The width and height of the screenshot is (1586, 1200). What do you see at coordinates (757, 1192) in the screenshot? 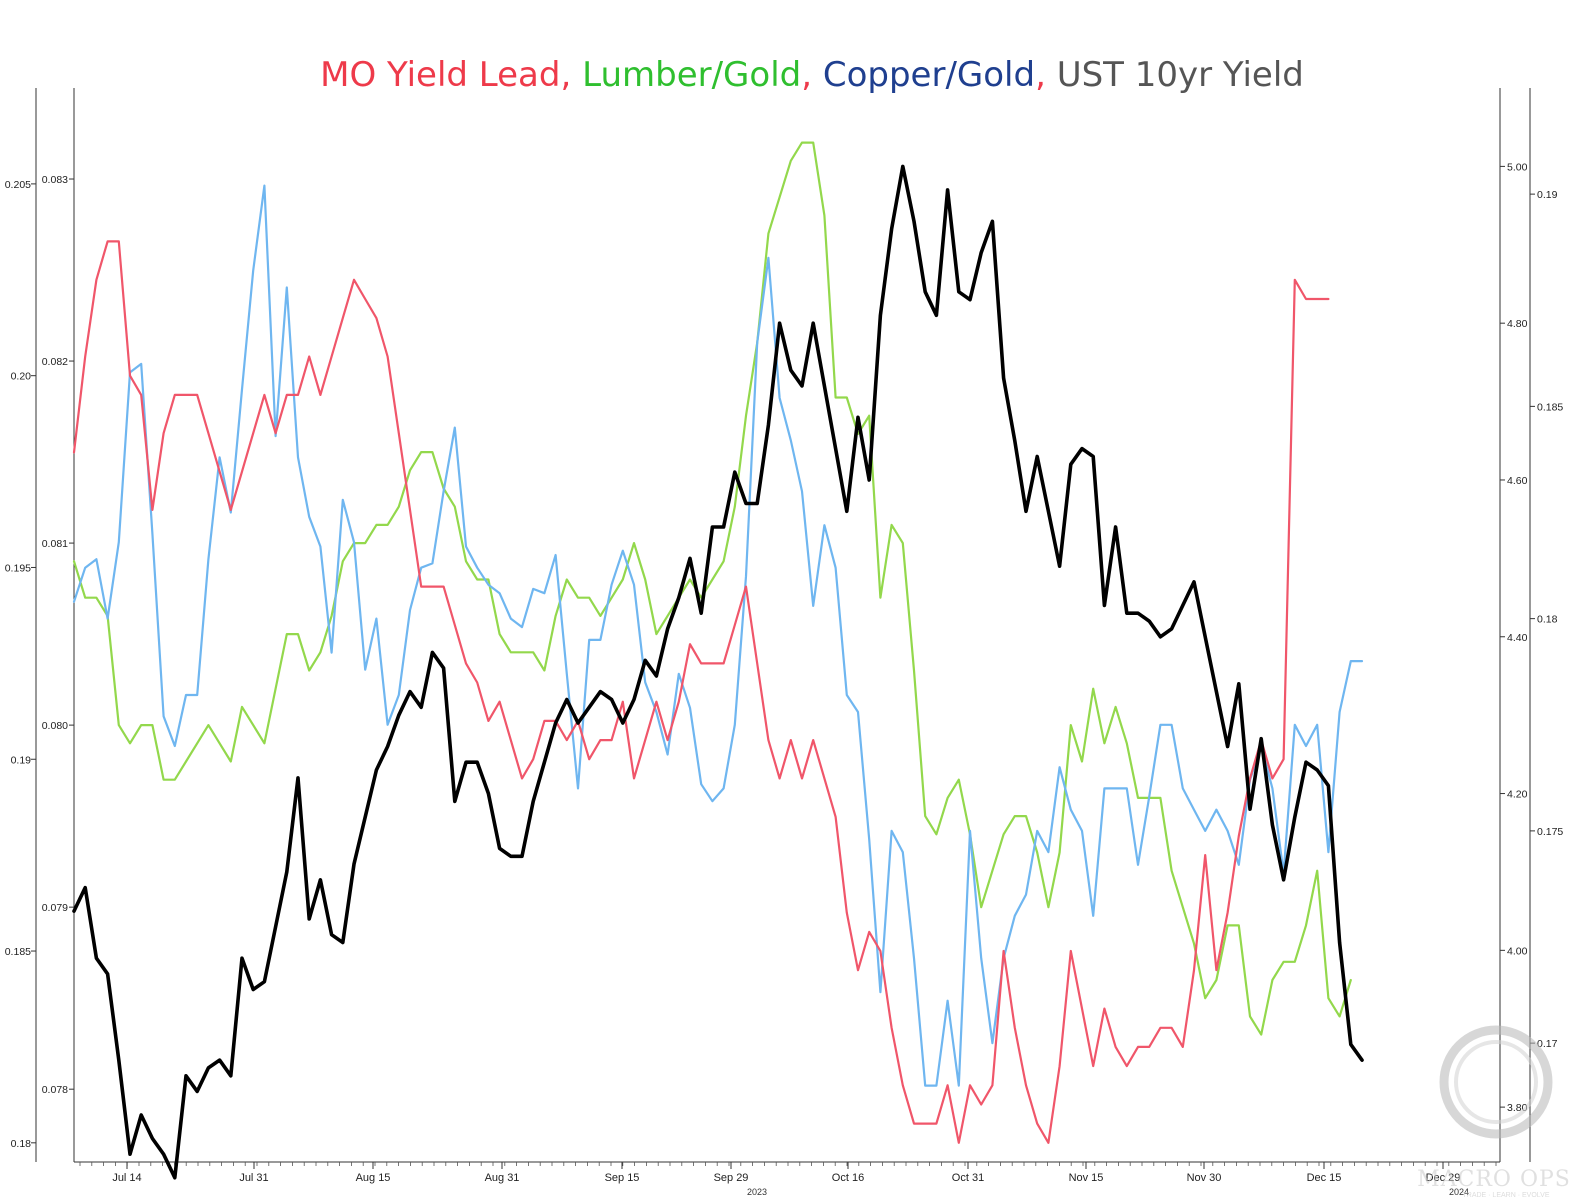
I see `x-year-label: 2023` at bounding box center [757, 1192].